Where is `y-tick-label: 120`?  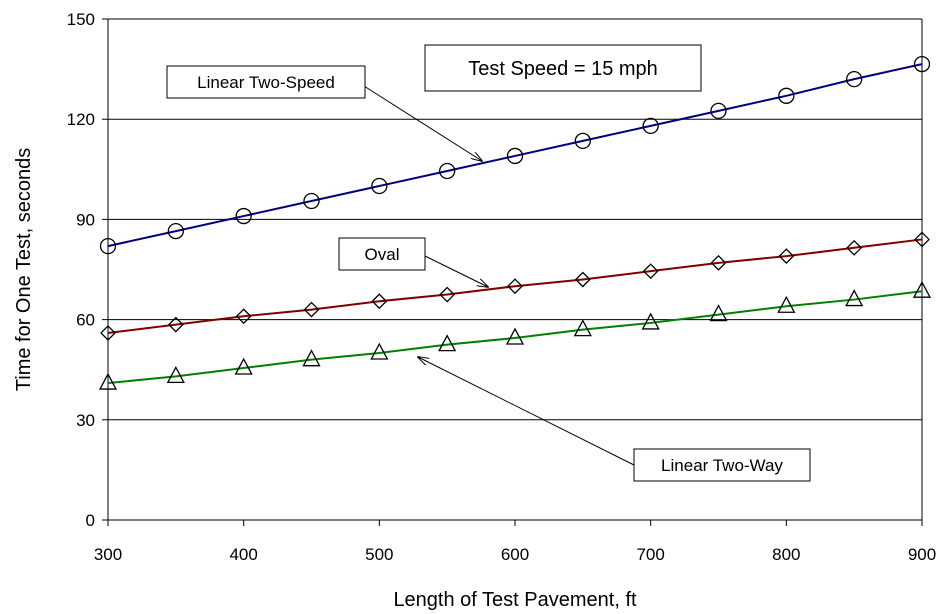 y-tick-label: 120 is located at coordinates (81, 119).